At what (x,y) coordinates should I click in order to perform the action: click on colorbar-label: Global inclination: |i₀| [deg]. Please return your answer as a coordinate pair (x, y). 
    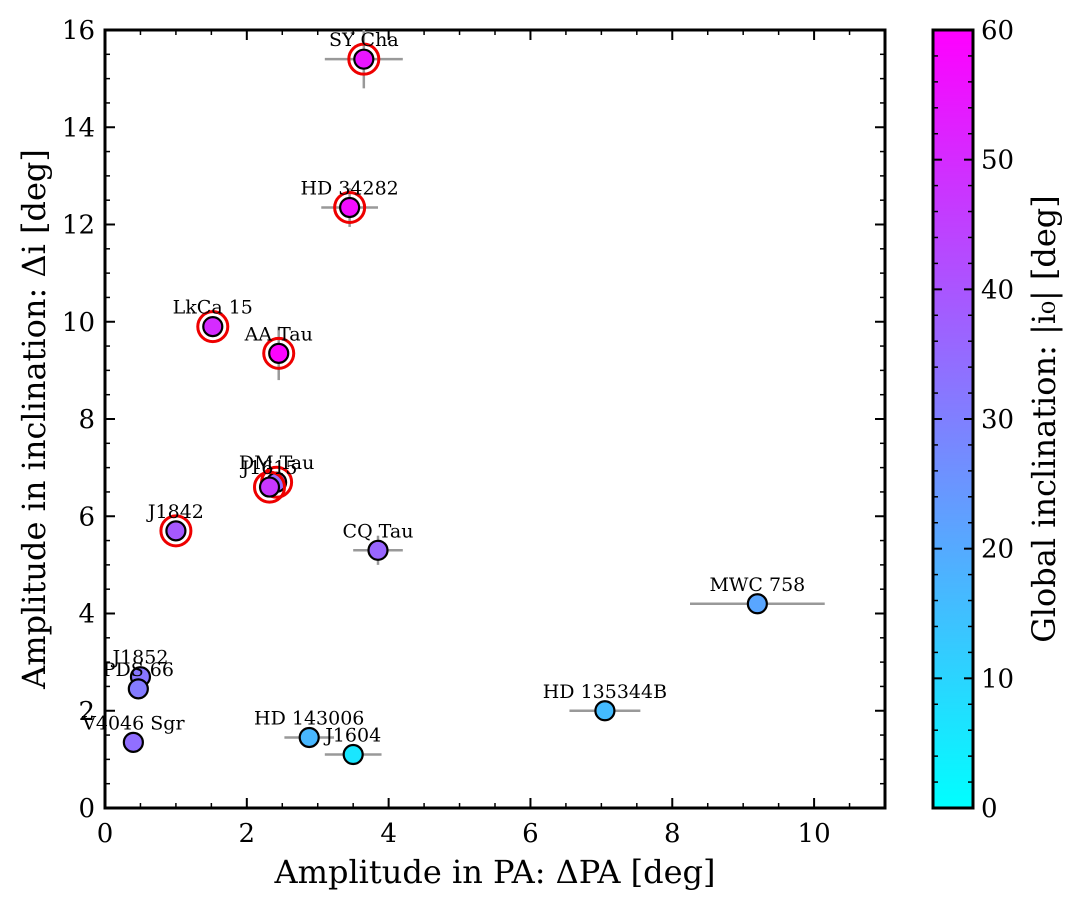
    Looking at the image, I should click on (1044, 419).